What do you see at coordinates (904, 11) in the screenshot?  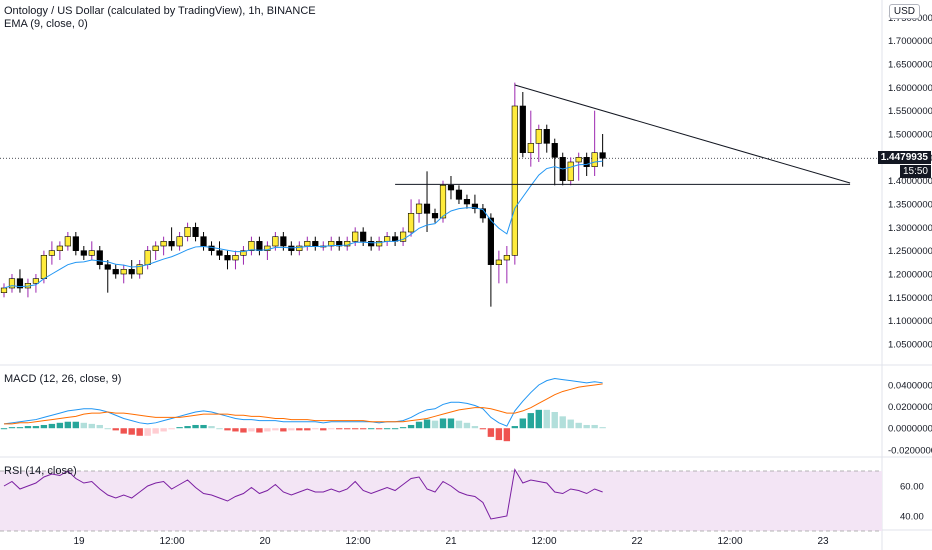 I see `currency-button: USD` at bounding box center [904, 11].